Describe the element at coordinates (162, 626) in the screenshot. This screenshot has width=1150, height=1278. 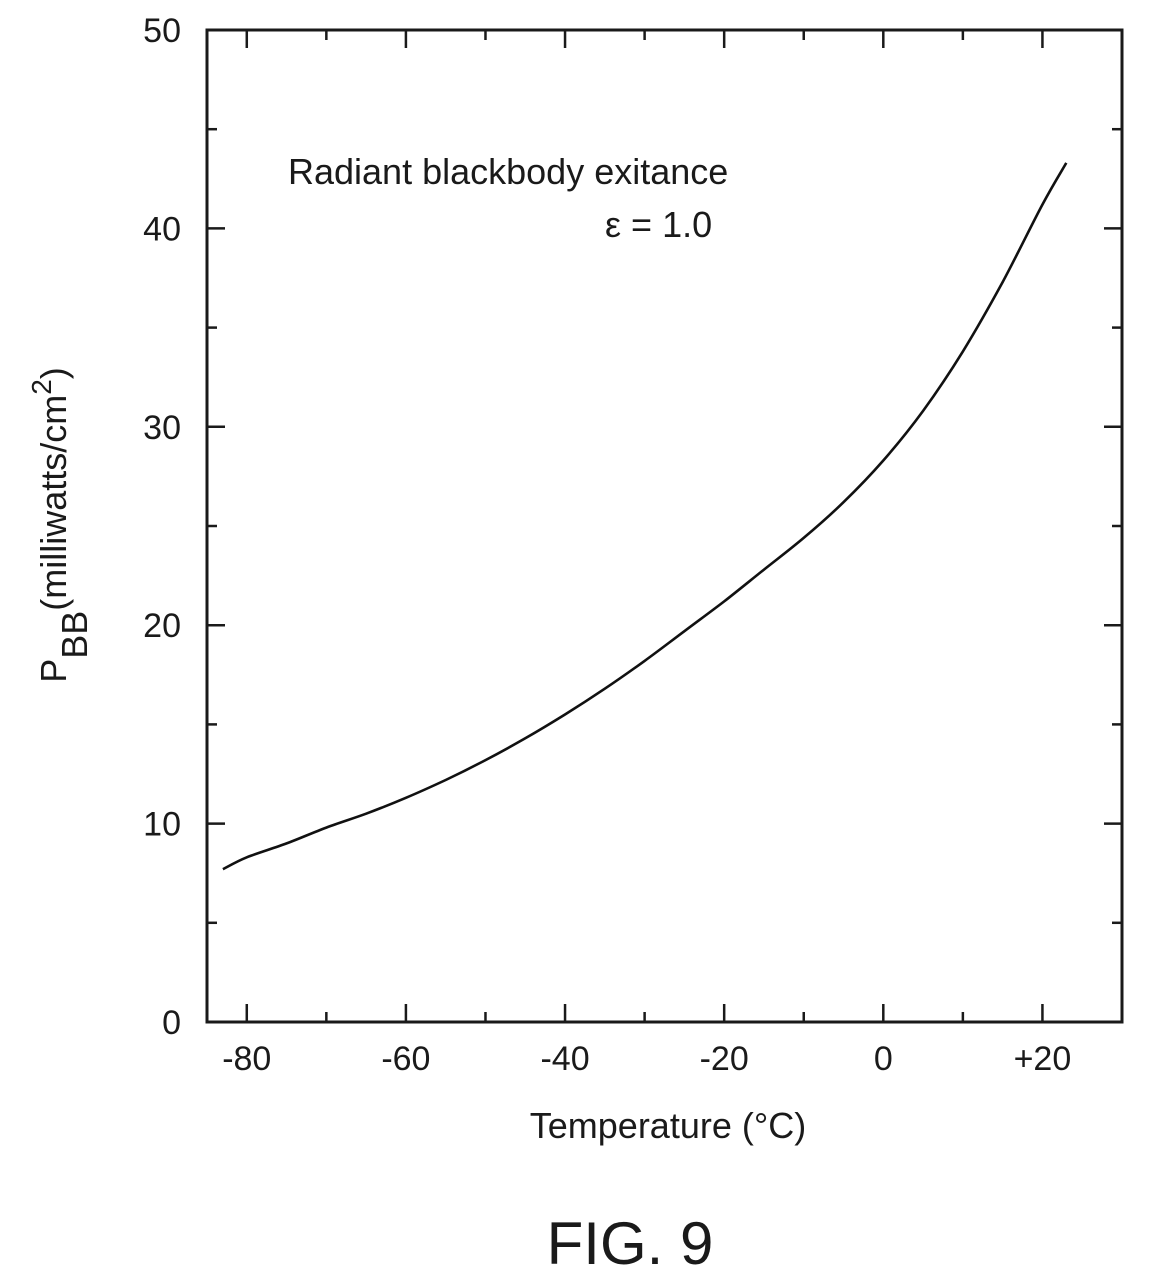
I see `y-tick-label: 20` at that location.